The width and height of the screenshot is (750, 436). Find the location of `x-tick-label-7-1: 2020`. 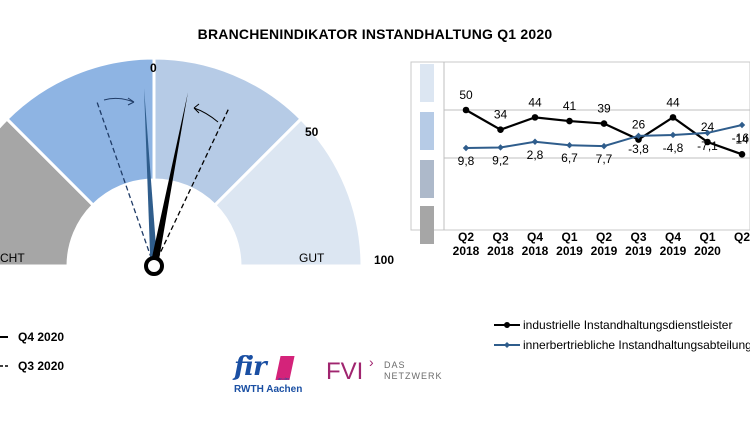

x-tick-label-7-1: 2020 is located at coordinates (707, 251).